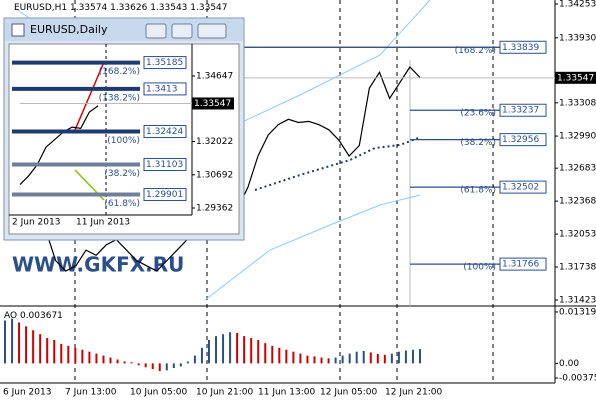 This screenshot has height=404, width=596. Describe the element at coordinates (214, 209) in the screenshot. I see `y-tick-label: 1.29362` at that location.